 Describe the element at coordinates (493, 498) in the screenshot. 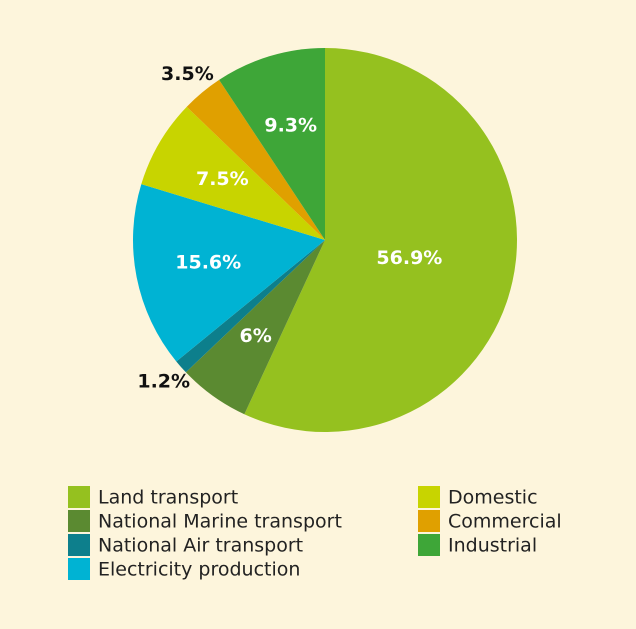

I see `legend-label: Domestic` at that location.